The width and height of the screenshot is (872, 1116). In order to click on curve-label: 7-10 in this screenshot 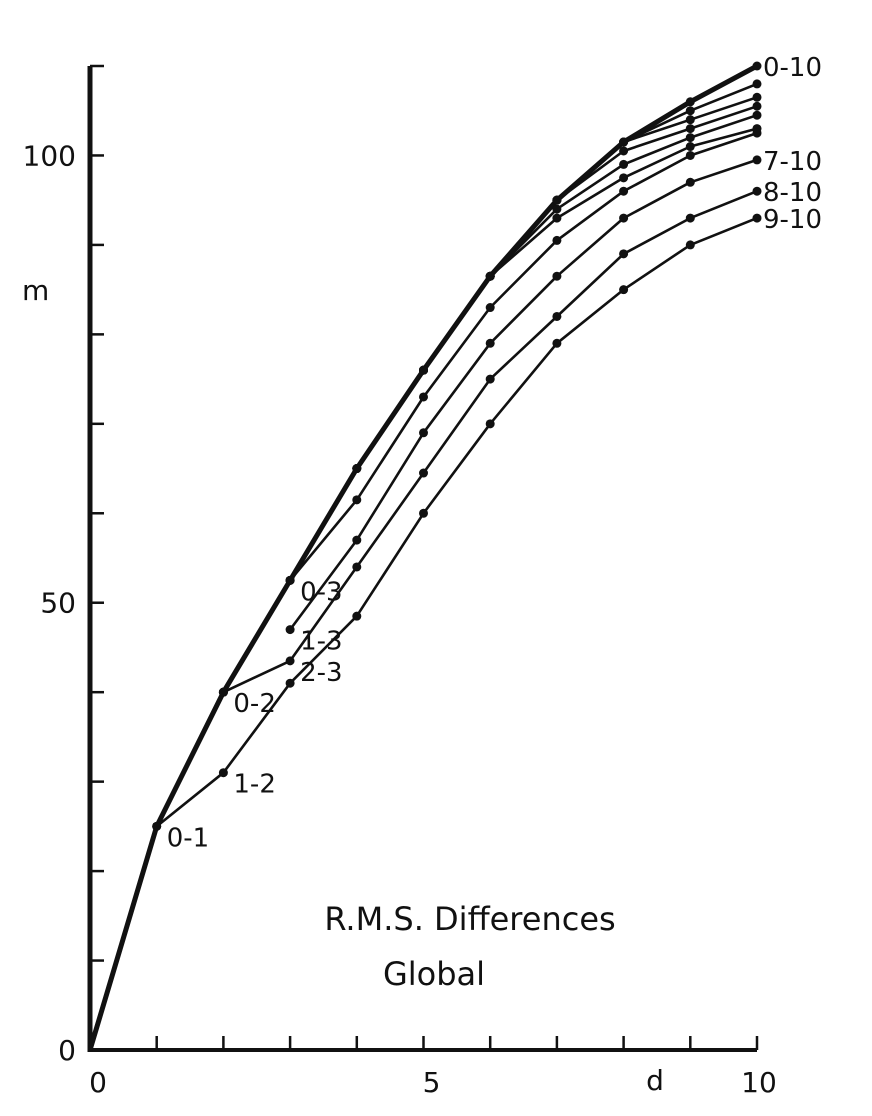, I will do `click(792, 162)`.